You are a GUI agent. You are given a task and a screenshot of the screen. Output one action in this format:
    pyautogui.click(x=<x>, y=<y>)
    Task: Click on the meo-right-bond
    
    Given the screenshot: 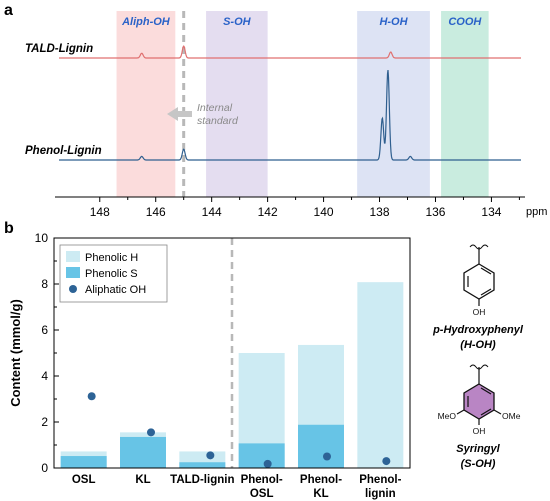 What is the action you would take?
    pyautogui.click(x=497, y=412)
    